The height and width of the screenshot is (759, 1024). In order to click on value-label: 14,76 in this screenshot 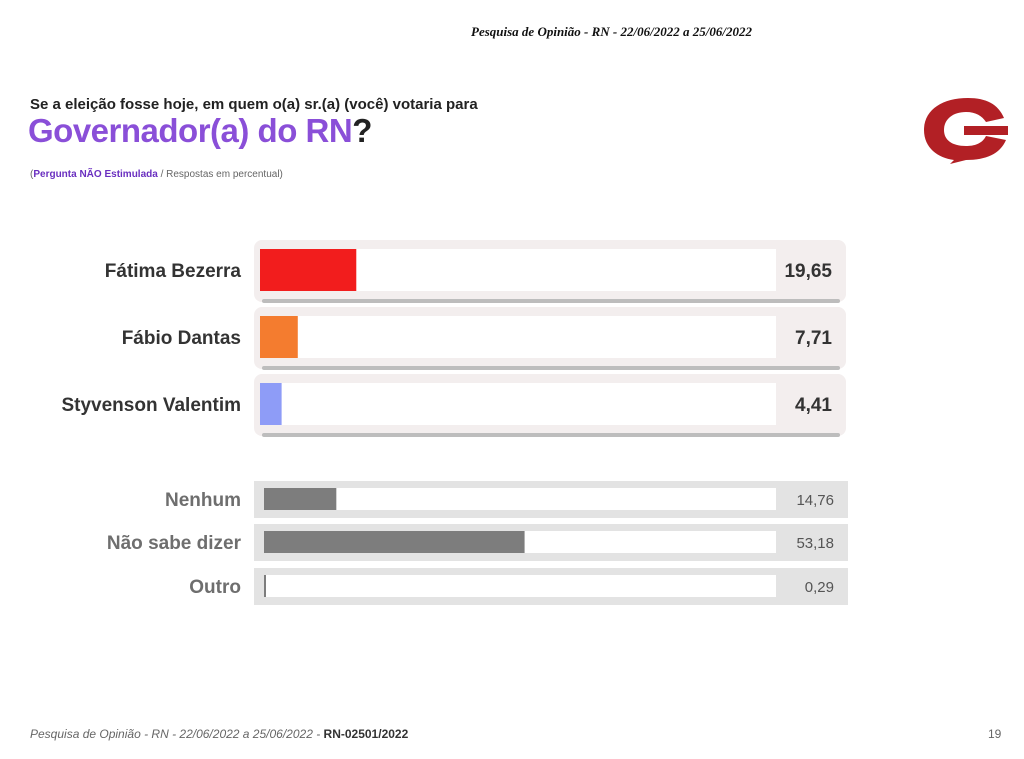, I will do `click(815, 500)`.